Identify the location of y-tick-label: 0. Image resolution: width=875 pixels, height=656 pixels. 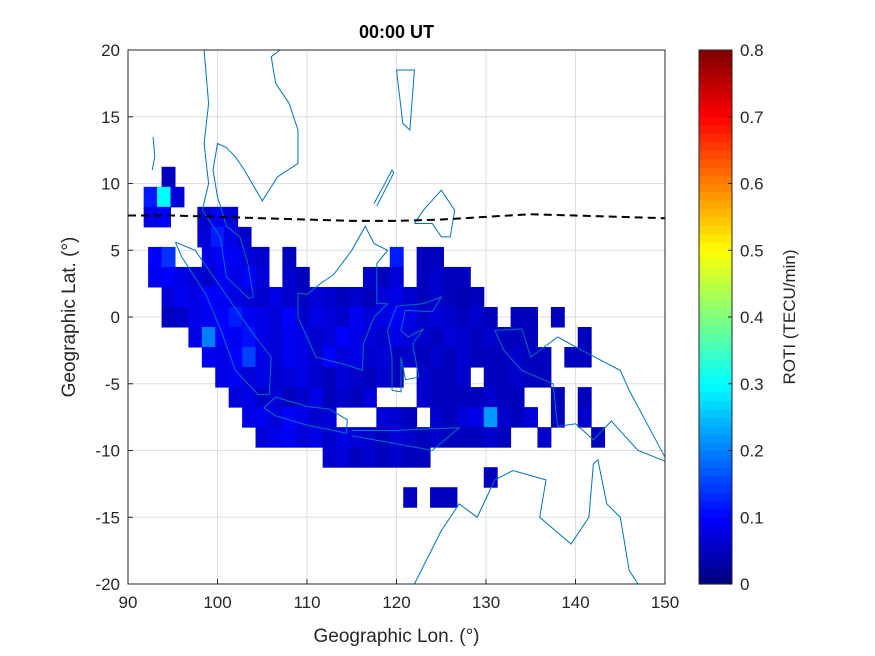
(115, 317).